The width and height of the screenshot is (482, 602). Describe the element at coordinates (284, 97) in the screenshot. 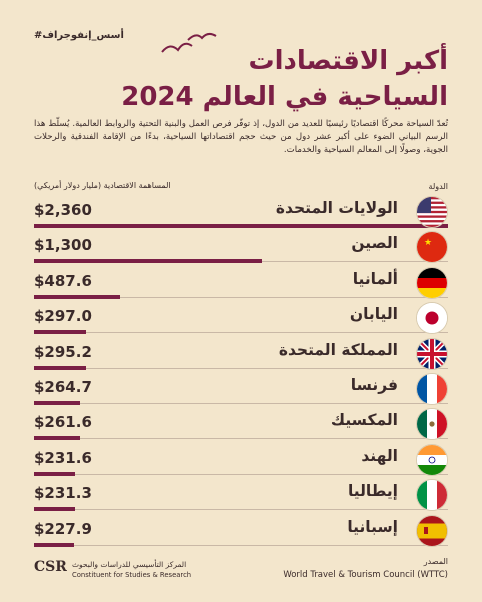

I see `chart-title-line2: السياحية في العالم 2024` at that location.